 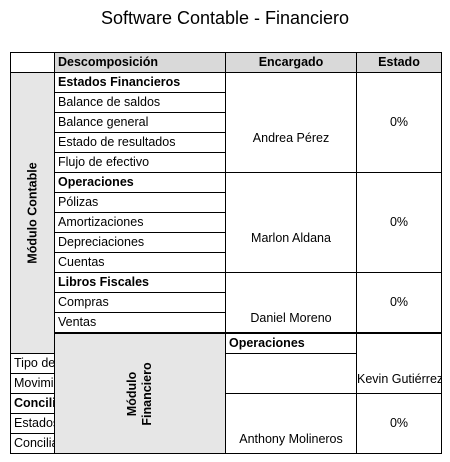 What do you see at coordinates (140, 282) in the screenshot?
I see `group-heading: Libros Fiscales` at bounding box center [140, 282].